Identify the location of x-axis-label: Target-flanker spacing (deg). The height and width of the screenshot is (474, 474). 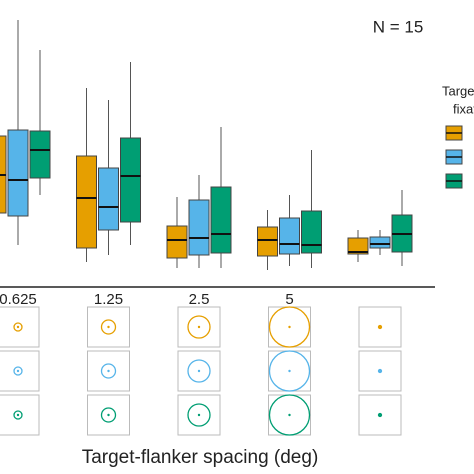
(200, 457).